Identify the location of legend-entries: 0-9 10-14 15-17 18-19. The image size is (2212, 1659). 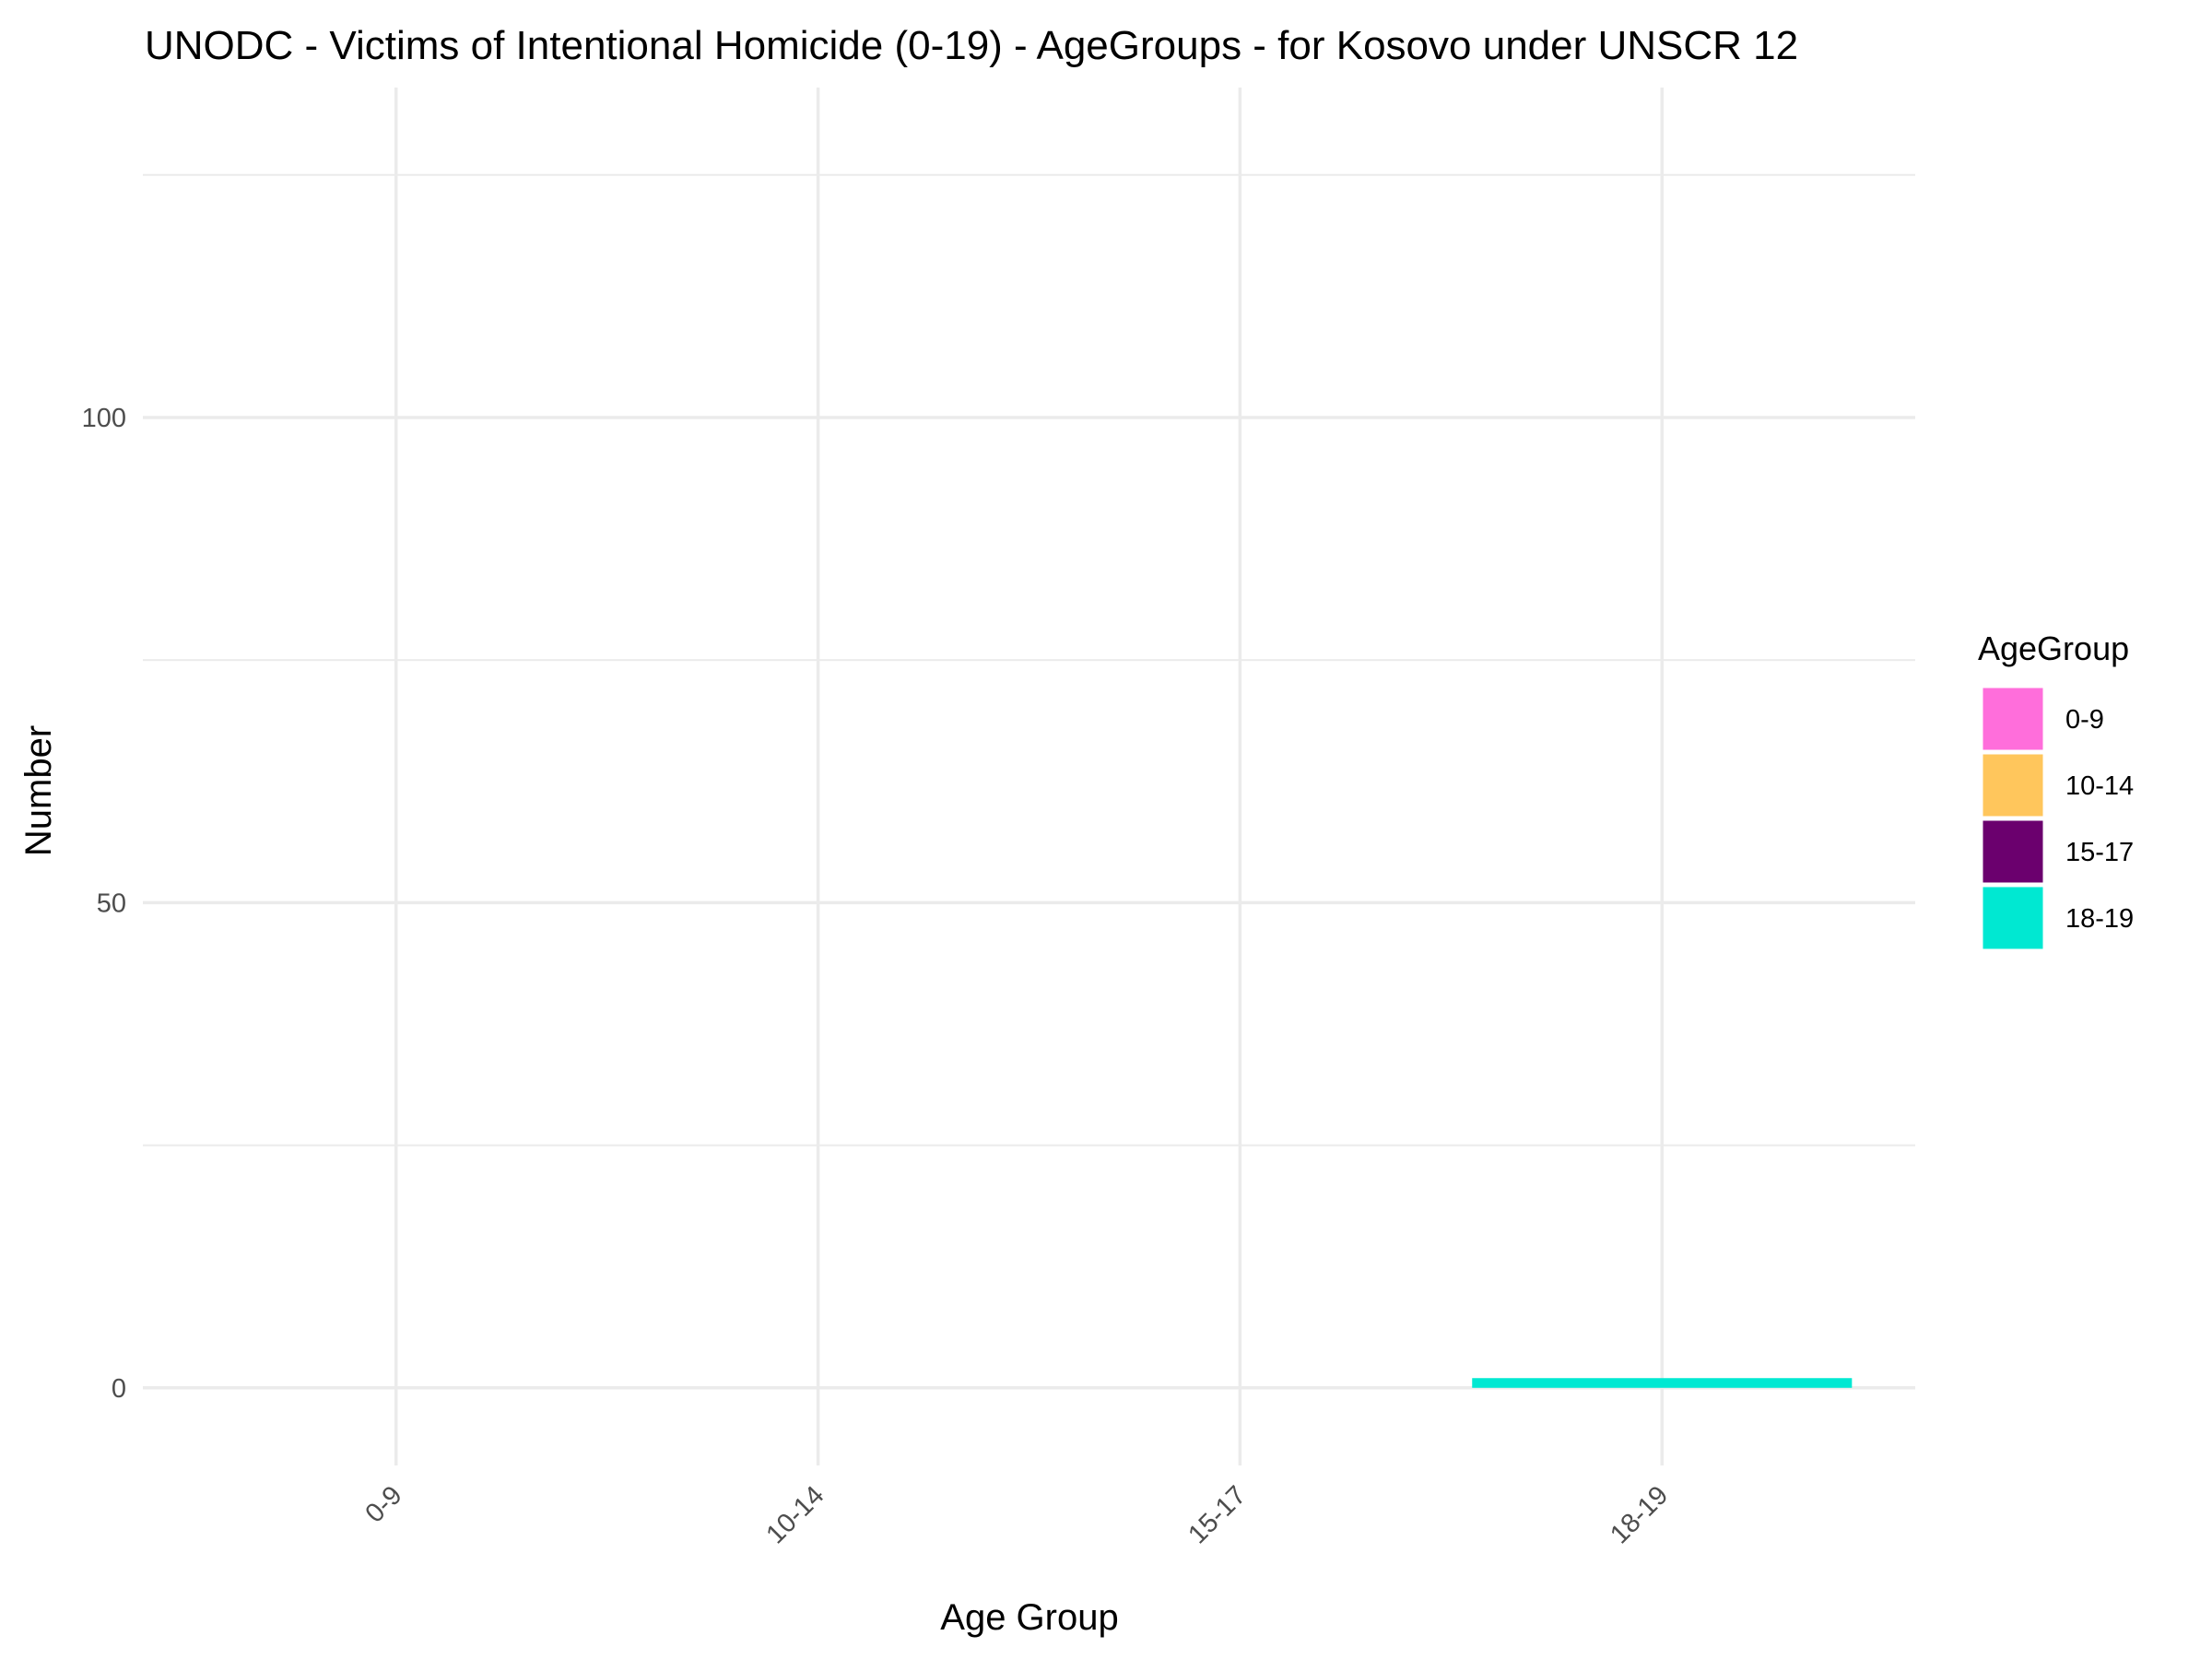
(2057, 818).